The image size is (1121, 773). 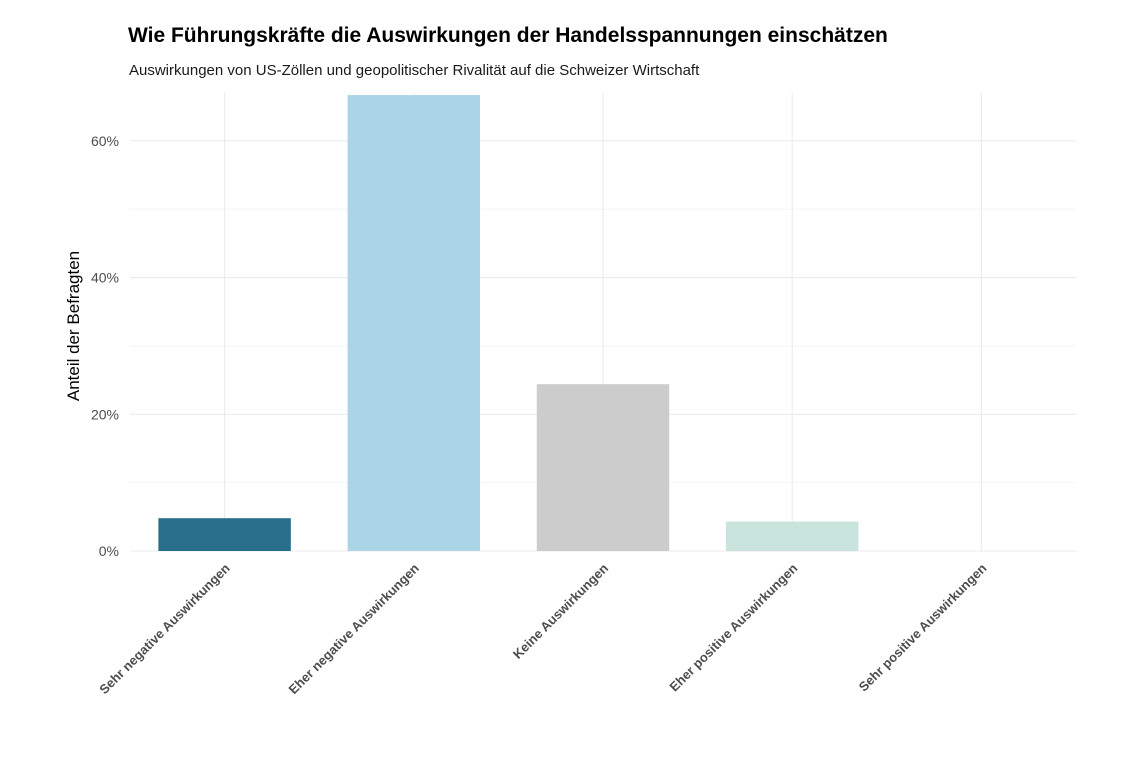 I want to click on x-tick-label: Eher negative Auswirkungen, so click(x=353, y=628).